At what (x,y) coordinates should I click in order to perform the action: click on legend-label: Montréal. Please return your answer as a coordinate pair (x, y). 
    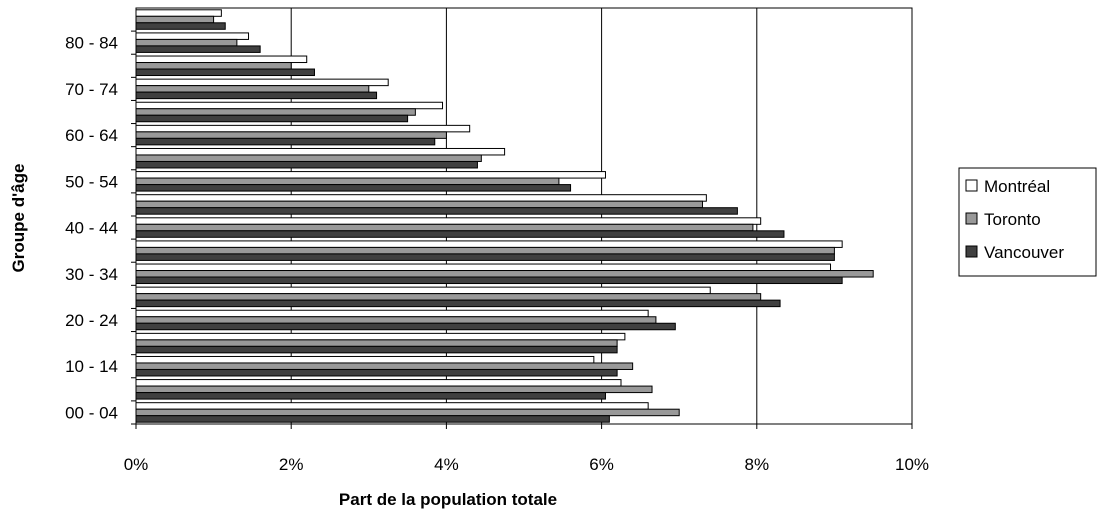
    Looking at the image, I should click on (1017, 186).